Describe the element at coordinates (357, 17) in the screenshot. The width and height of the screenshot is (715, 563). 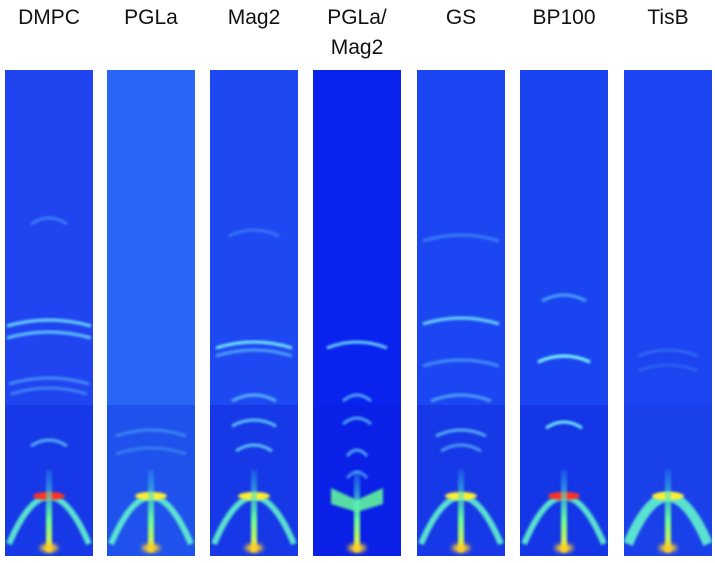
I see `panel-label: PGLa/` at that location.